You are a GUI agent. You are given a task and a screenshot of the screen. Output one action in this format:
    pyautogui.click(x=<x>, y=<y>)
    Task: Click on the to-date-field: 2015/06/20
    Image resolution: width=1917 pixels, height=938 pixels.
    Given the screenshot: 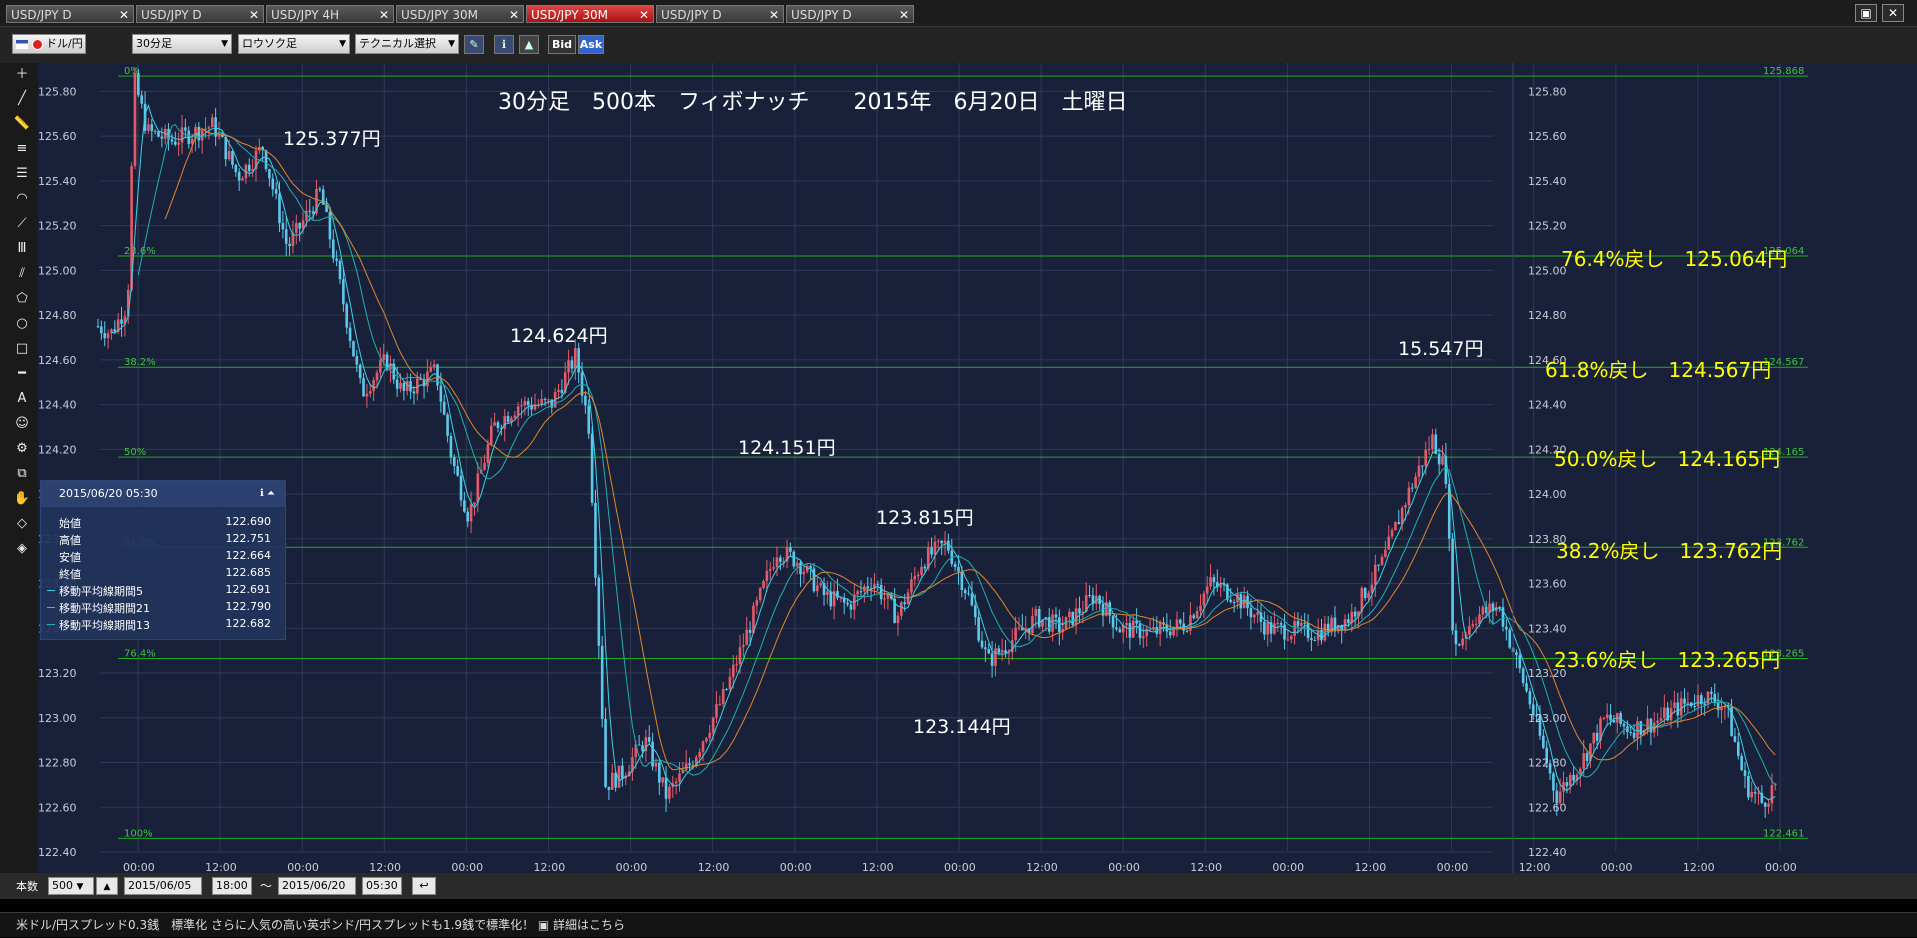 What is the action you would take?
    pyautogui.click(x=317, y=886)
    